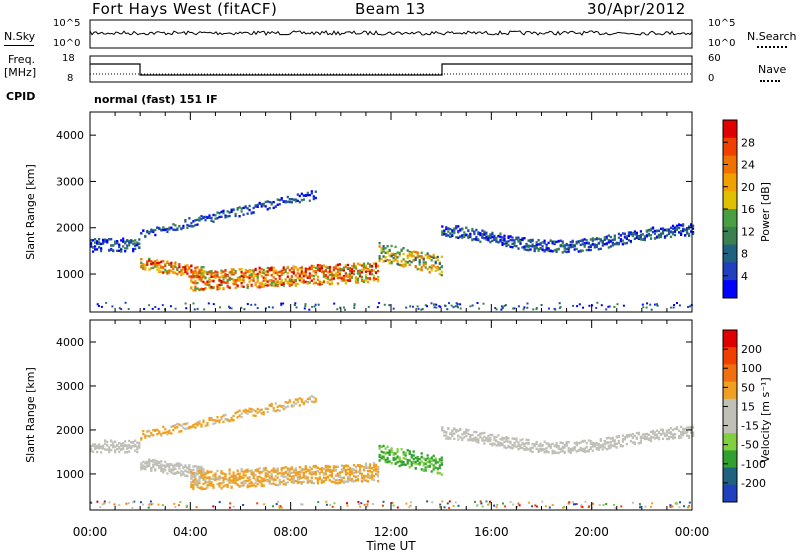 Image resolution: width=800 pixels, height=554 pixels. Describe the element at coordinates (748, 209) in the screenshot. I see `colorbar-tick-label: 16` at that location.